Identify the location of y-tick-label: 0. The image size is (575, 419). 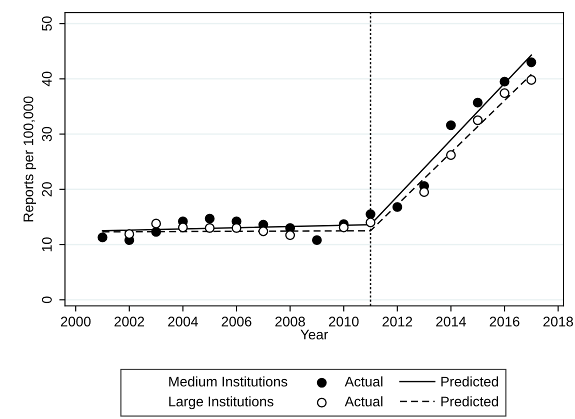
(47, 300).